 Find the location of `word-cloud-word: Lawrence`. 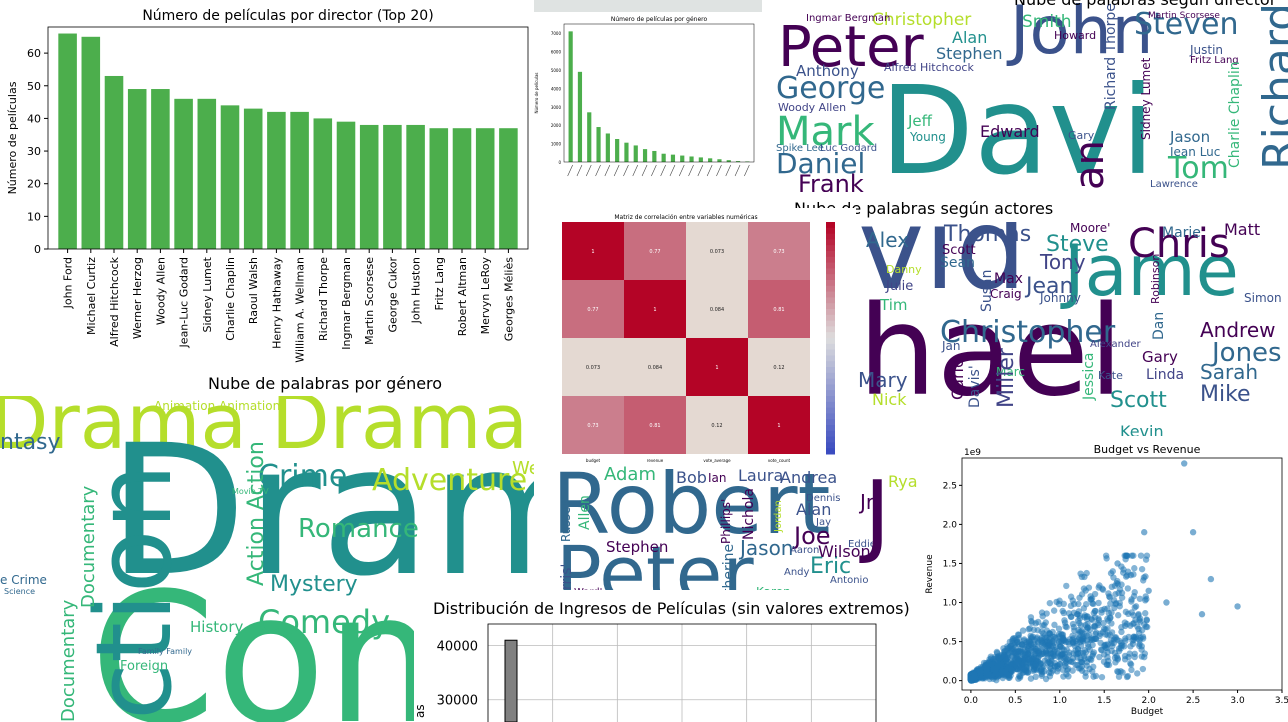

word-cloud-word: Lawrence is located at coordinates (1174, 184).